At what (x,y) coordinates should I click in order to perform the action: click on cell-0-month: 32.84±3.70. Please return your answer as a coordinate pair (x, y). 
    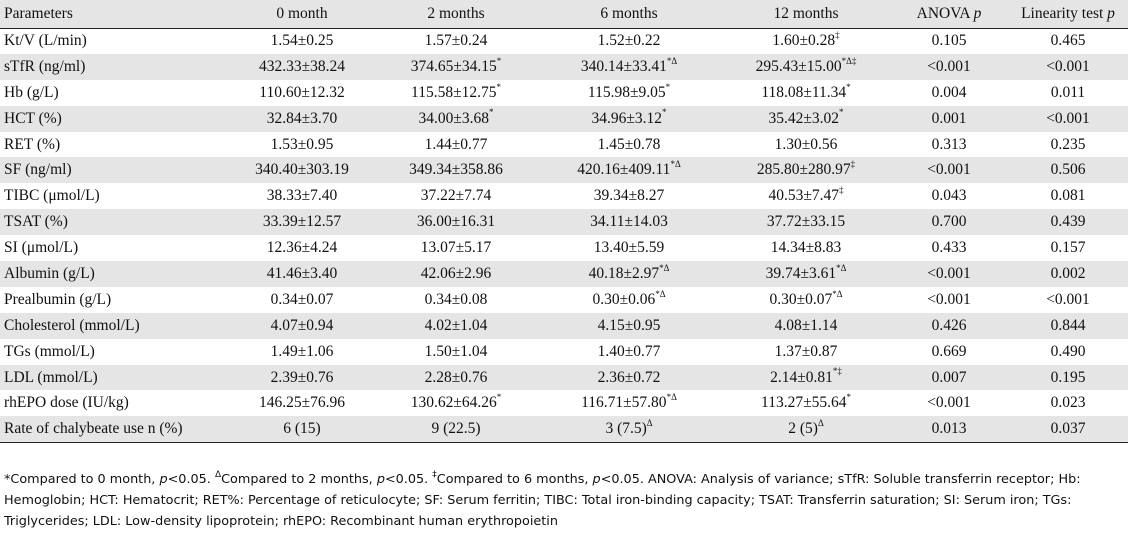
    Looking at the image, I should click on (302, 119).